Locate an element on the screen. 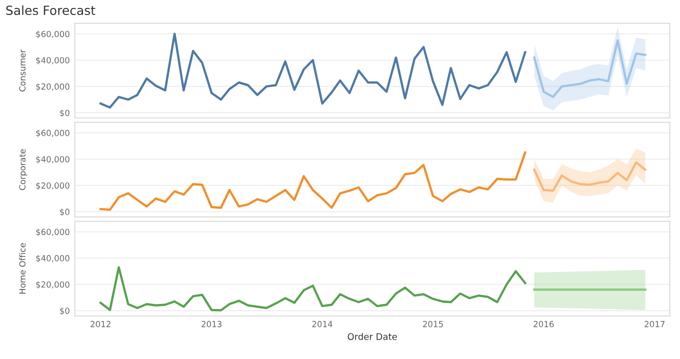  x-tick-label: 2015 is located at coordinates (432, 324).